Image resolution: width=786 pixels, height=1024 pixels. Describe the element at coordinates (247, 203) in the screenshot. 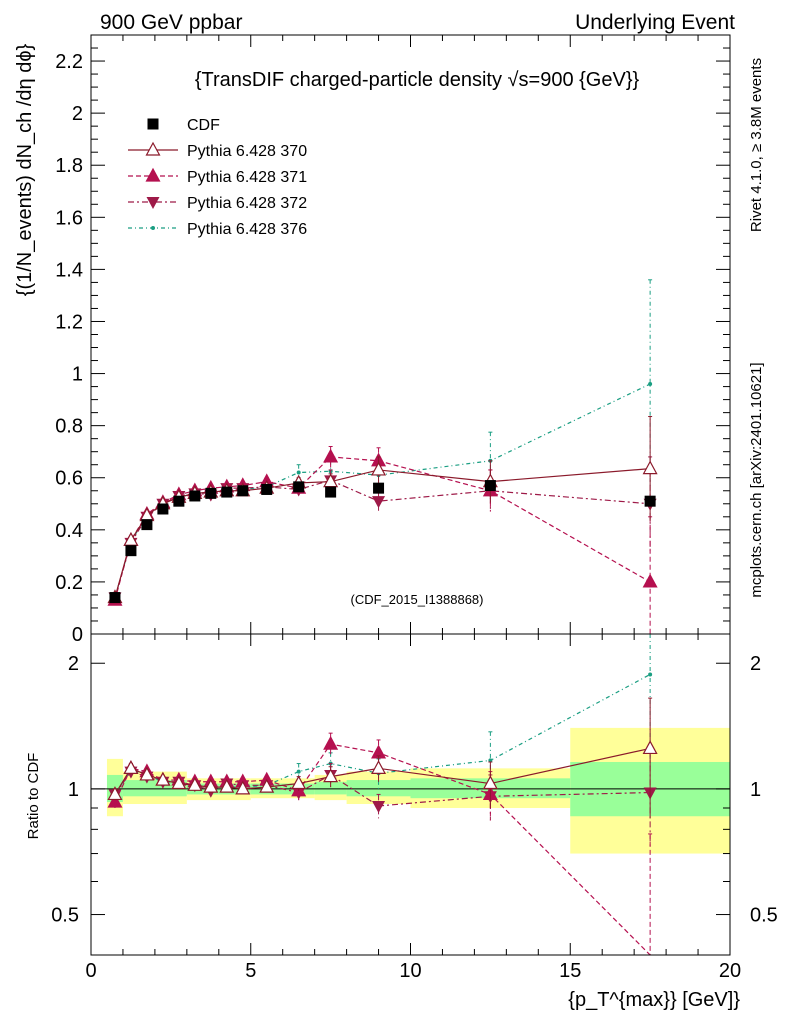

I see `legend-label-p372: Pythia 6.428 372` at that location.